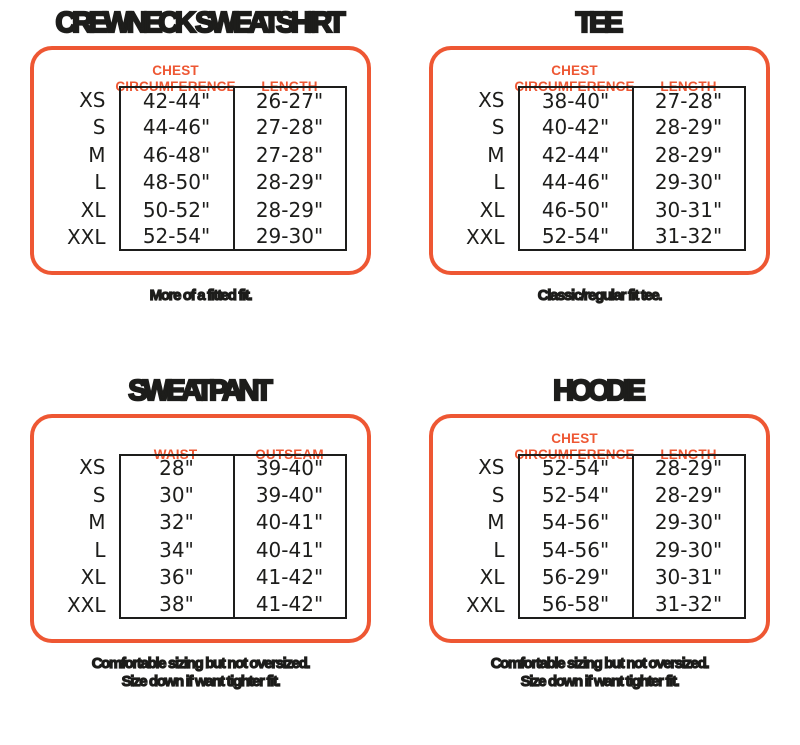 This screenshot has height=745, width=800. What do you see at coordinates (175, 209) in the screenshot?
I see `measurement-cell: 50-52"` at bounding box center [175, 209].